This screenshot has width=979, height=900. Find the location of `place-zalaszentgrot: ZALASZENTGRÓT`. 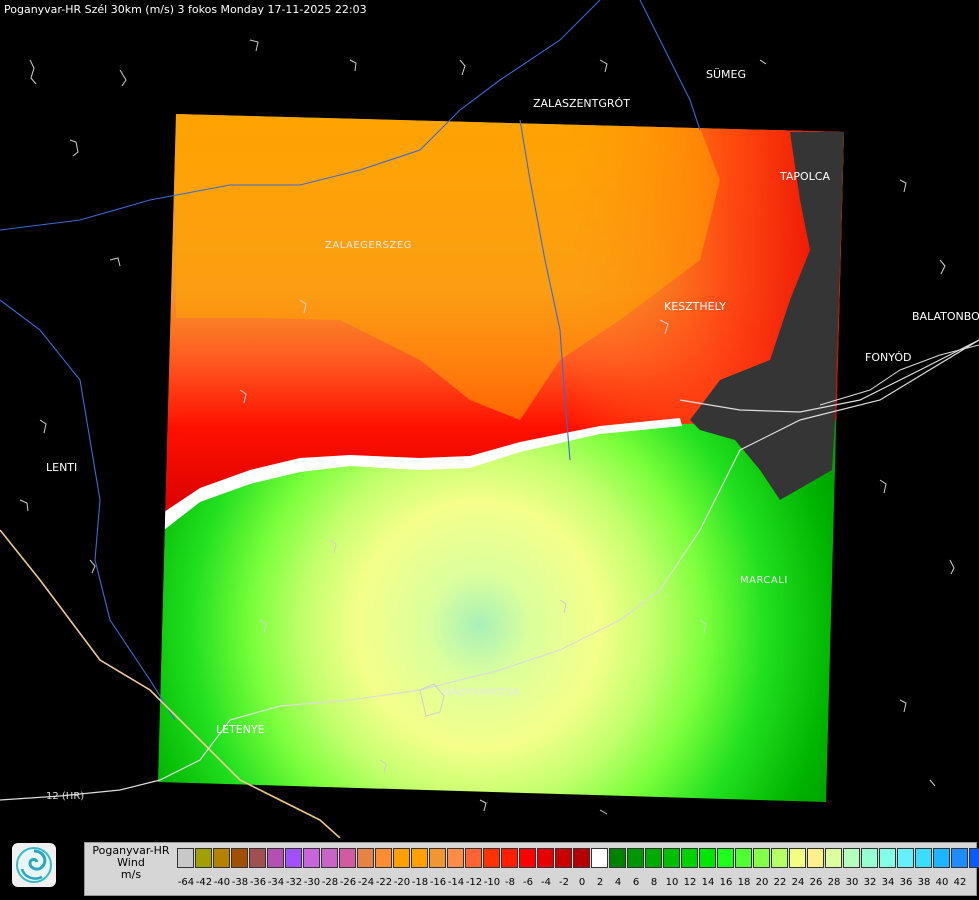

place-zalaszentgrot: ZALASZENTGRÓT is located at coordinates (581, 103).